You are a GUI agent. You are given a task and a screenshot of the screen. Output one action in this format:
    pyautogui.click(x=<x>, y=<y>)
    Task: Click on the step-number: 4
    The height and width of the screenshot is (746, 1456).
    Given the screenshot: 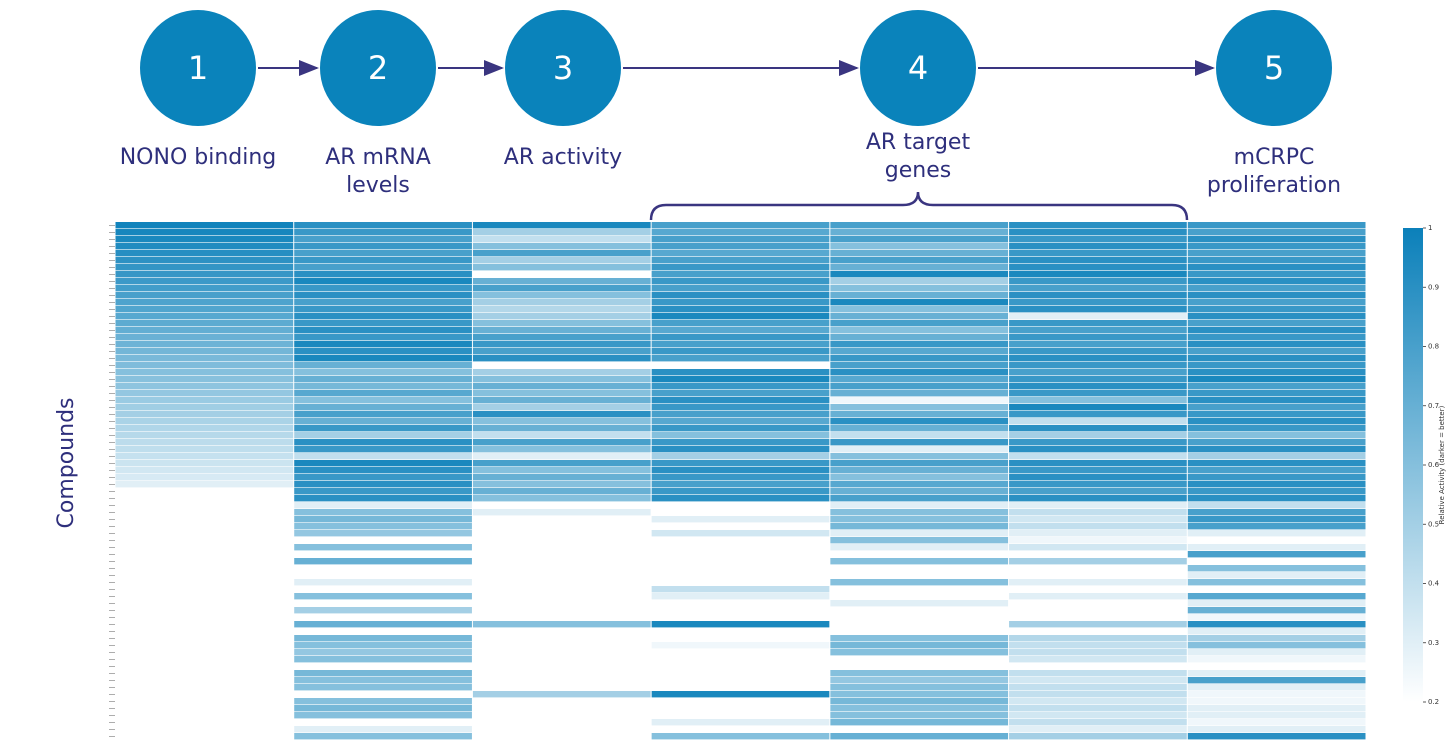 What is the action you would take?
    pyautogui.click(x=918, y=68)
    